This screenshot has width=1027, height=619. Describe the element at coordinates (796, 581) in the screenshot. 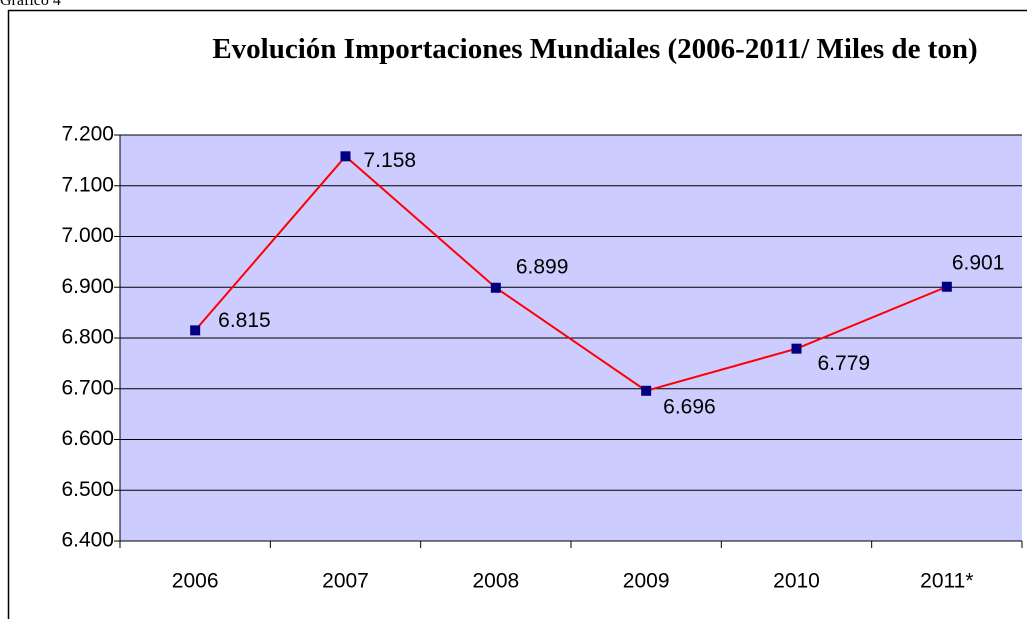

I see `x-tick-label: 2010` at that location.